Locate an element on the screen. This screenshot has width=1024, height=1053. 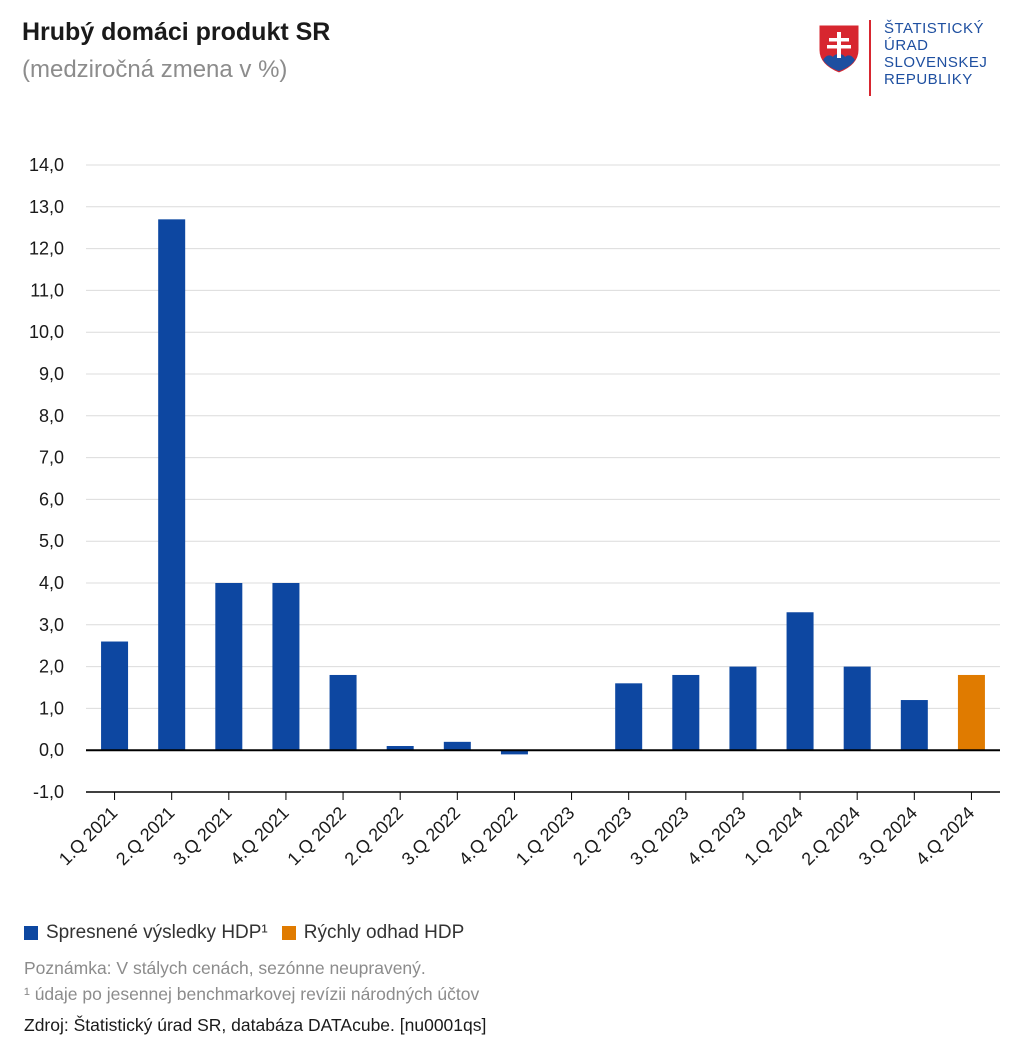
legend-swatch-refined is located at coordinates (31, 933).